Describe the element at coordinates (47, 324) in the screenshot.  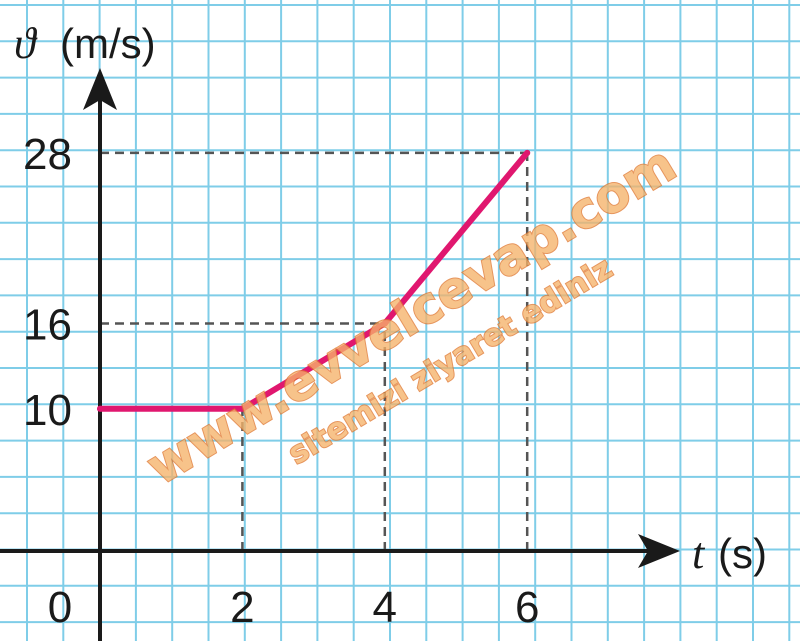
I see `y-tick-label: 16` at that location.